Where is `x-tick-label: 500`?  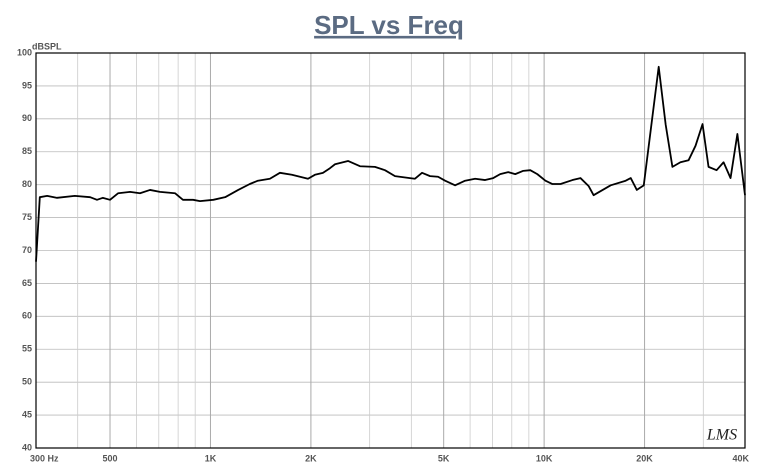
x-tick-label: 500 is located at coordinates (110, 458).